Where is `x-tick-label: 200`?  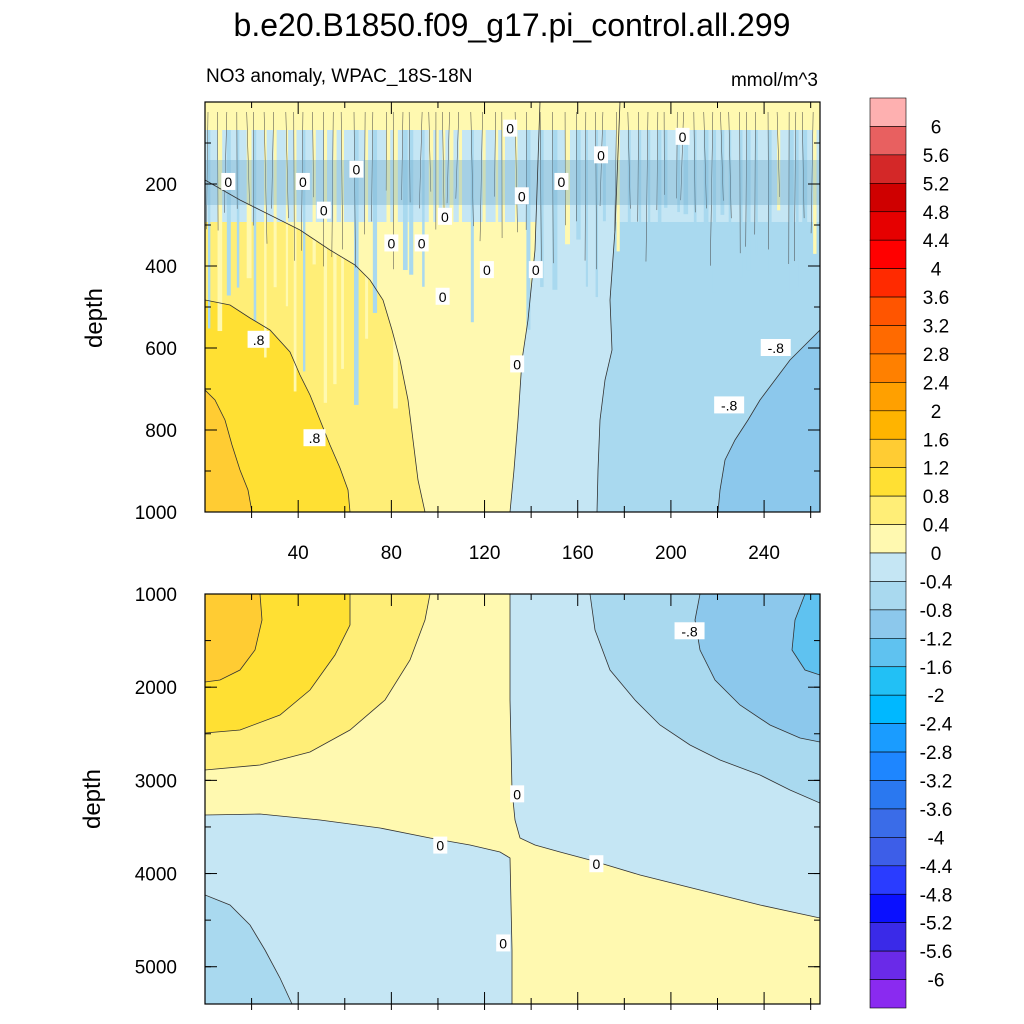
x-tick-label: 200 is located at coordinates (671, 553).